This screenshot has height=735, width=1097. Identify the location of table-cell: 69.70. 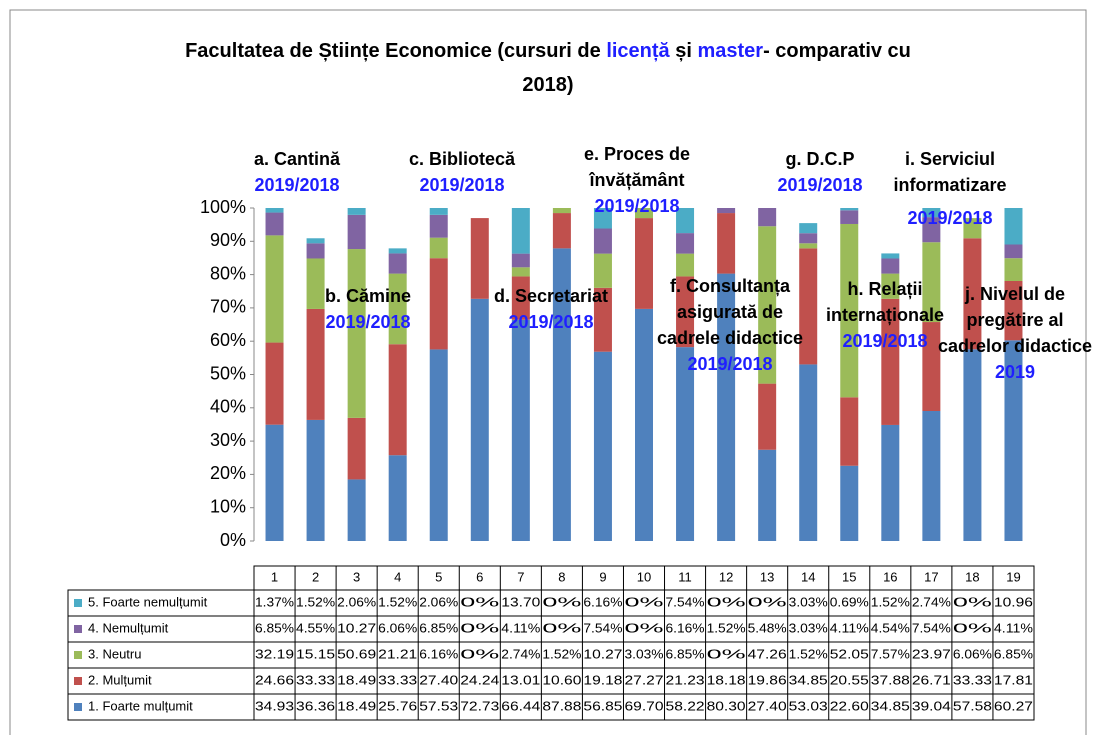
(643, 705).